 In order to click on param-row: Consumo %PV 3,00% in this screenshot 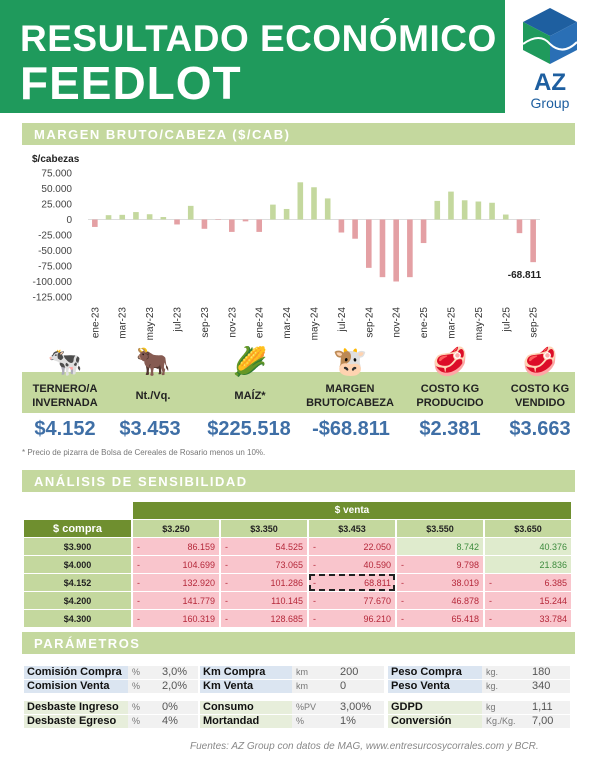, I will do `click(292, 707)`.